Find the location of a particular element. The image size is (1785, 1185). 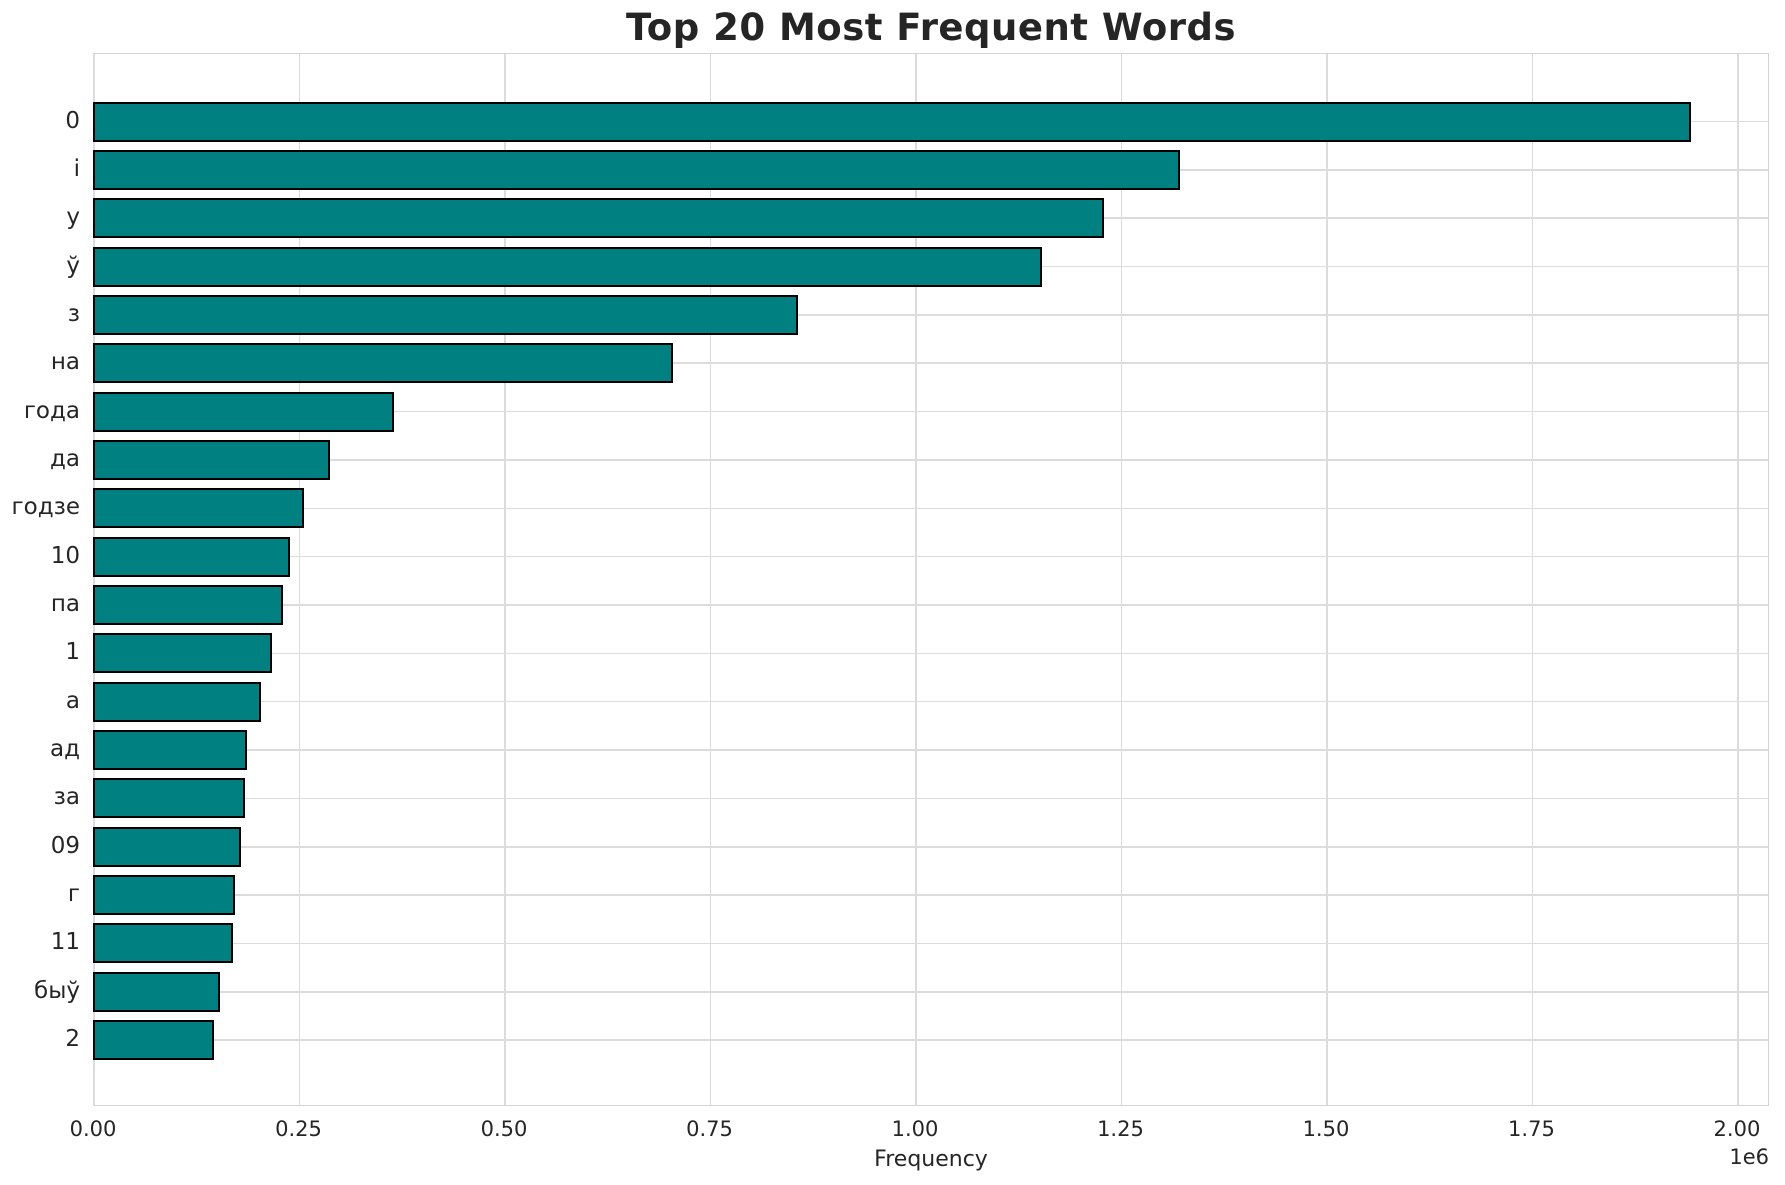

bar-г is located at coordinates (164, 895).